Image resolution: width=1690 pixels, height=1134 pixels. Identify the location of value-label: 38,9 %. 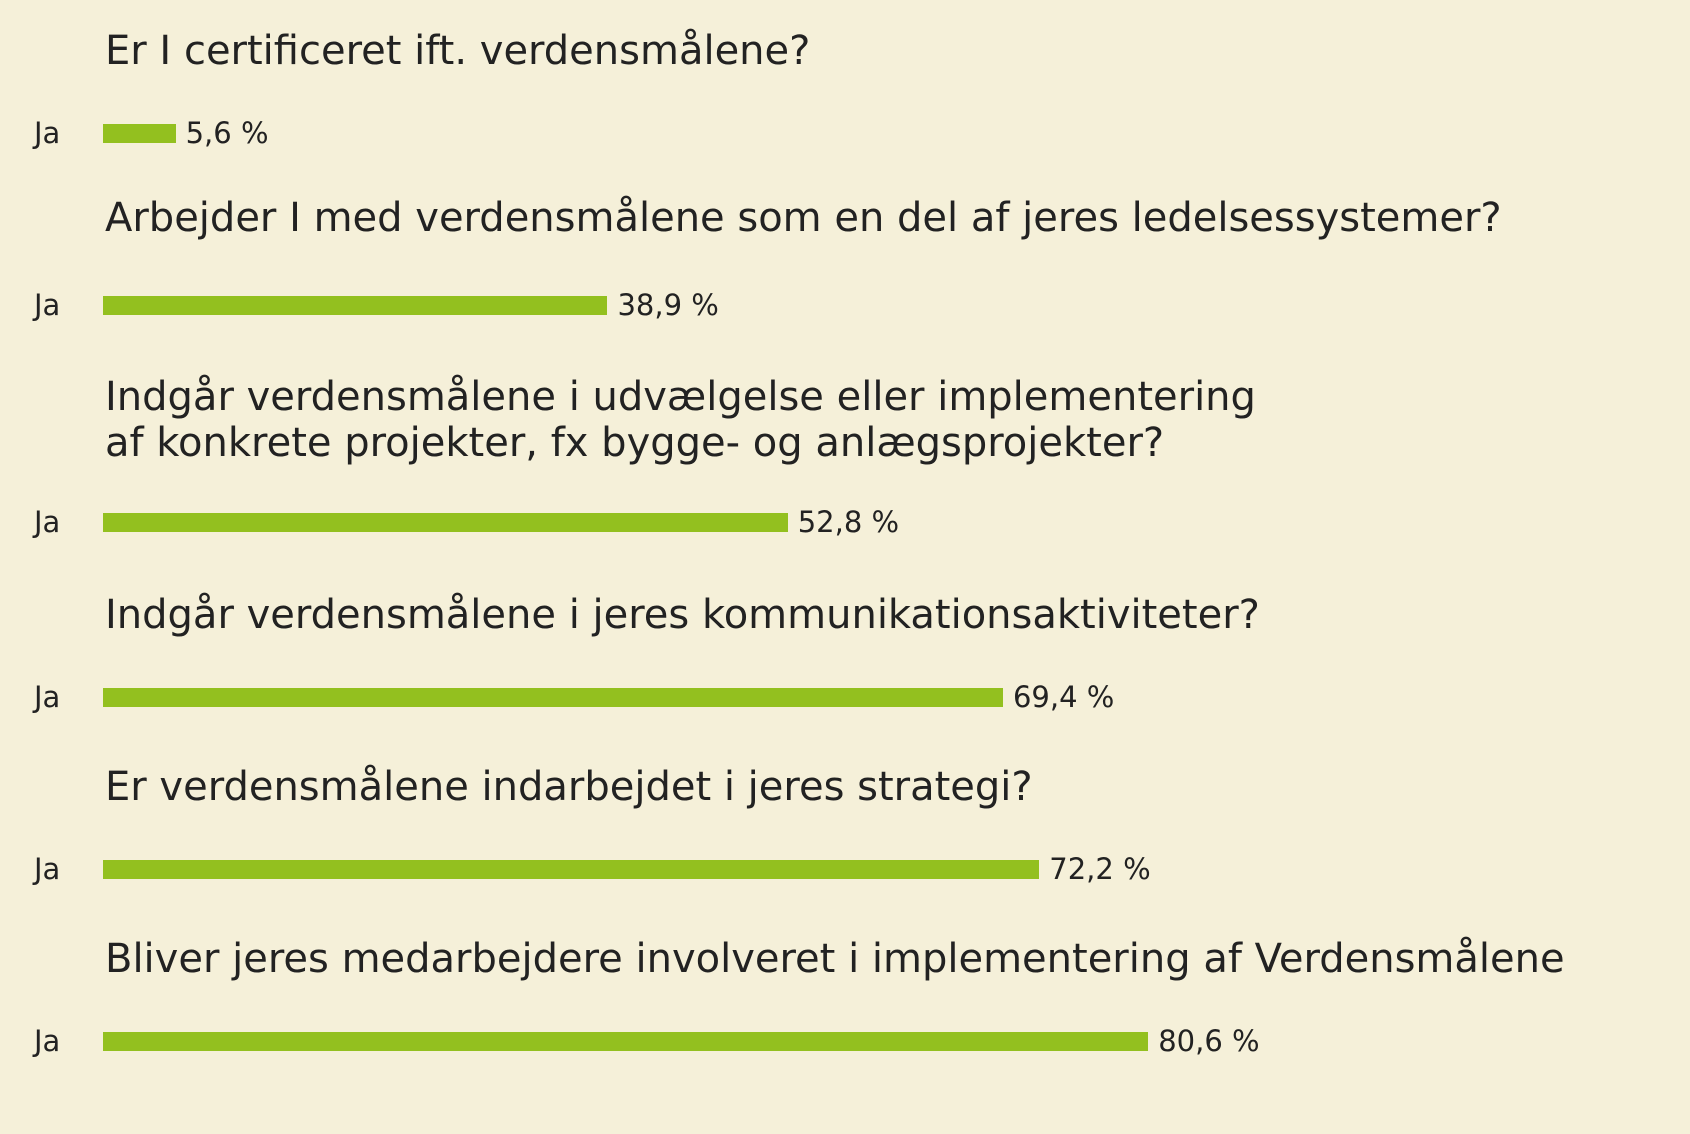
(668, 305).